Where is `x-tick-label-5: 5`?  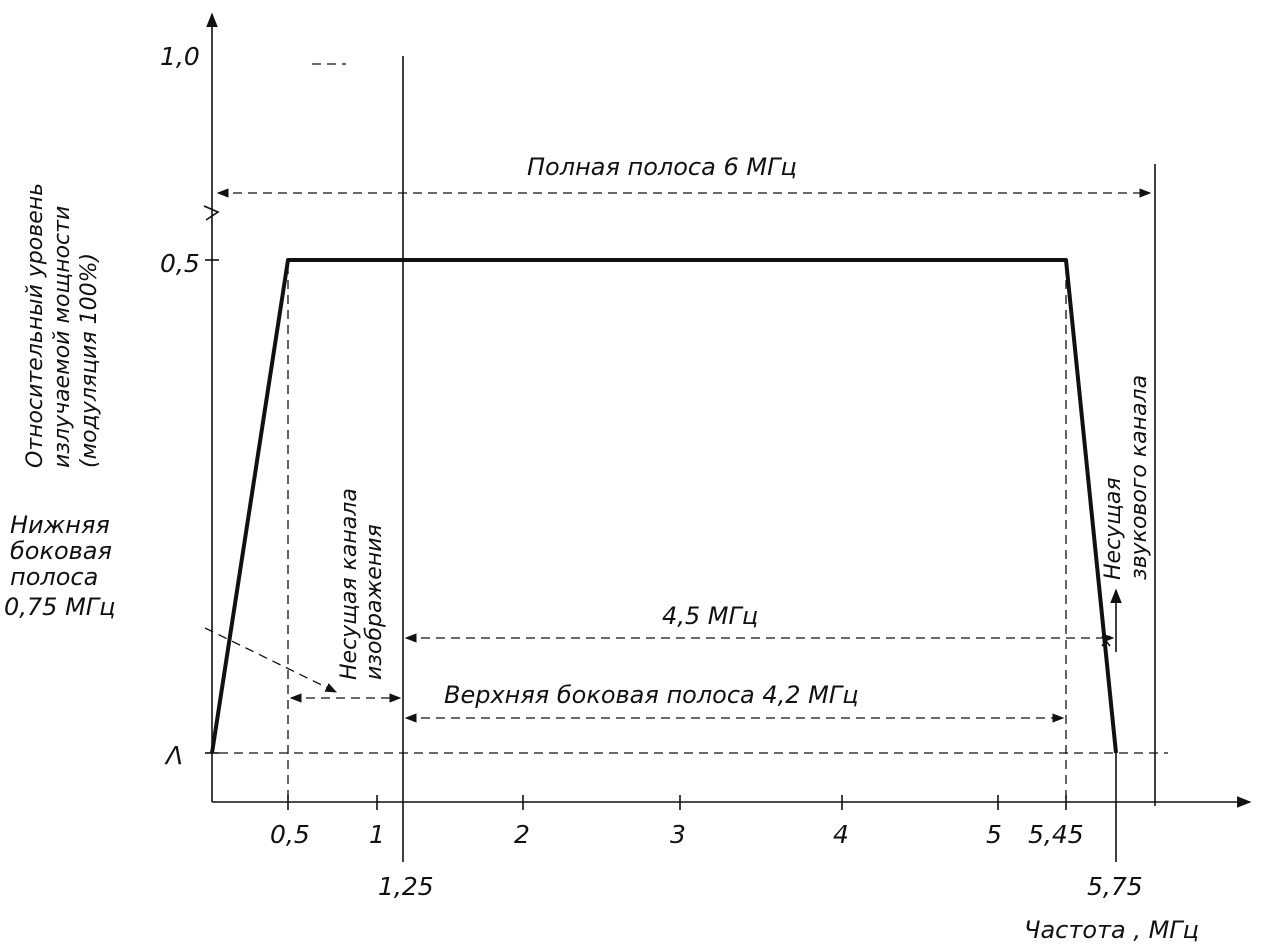
x-tick-label-5: 5 is located at coordinates (994, 834).